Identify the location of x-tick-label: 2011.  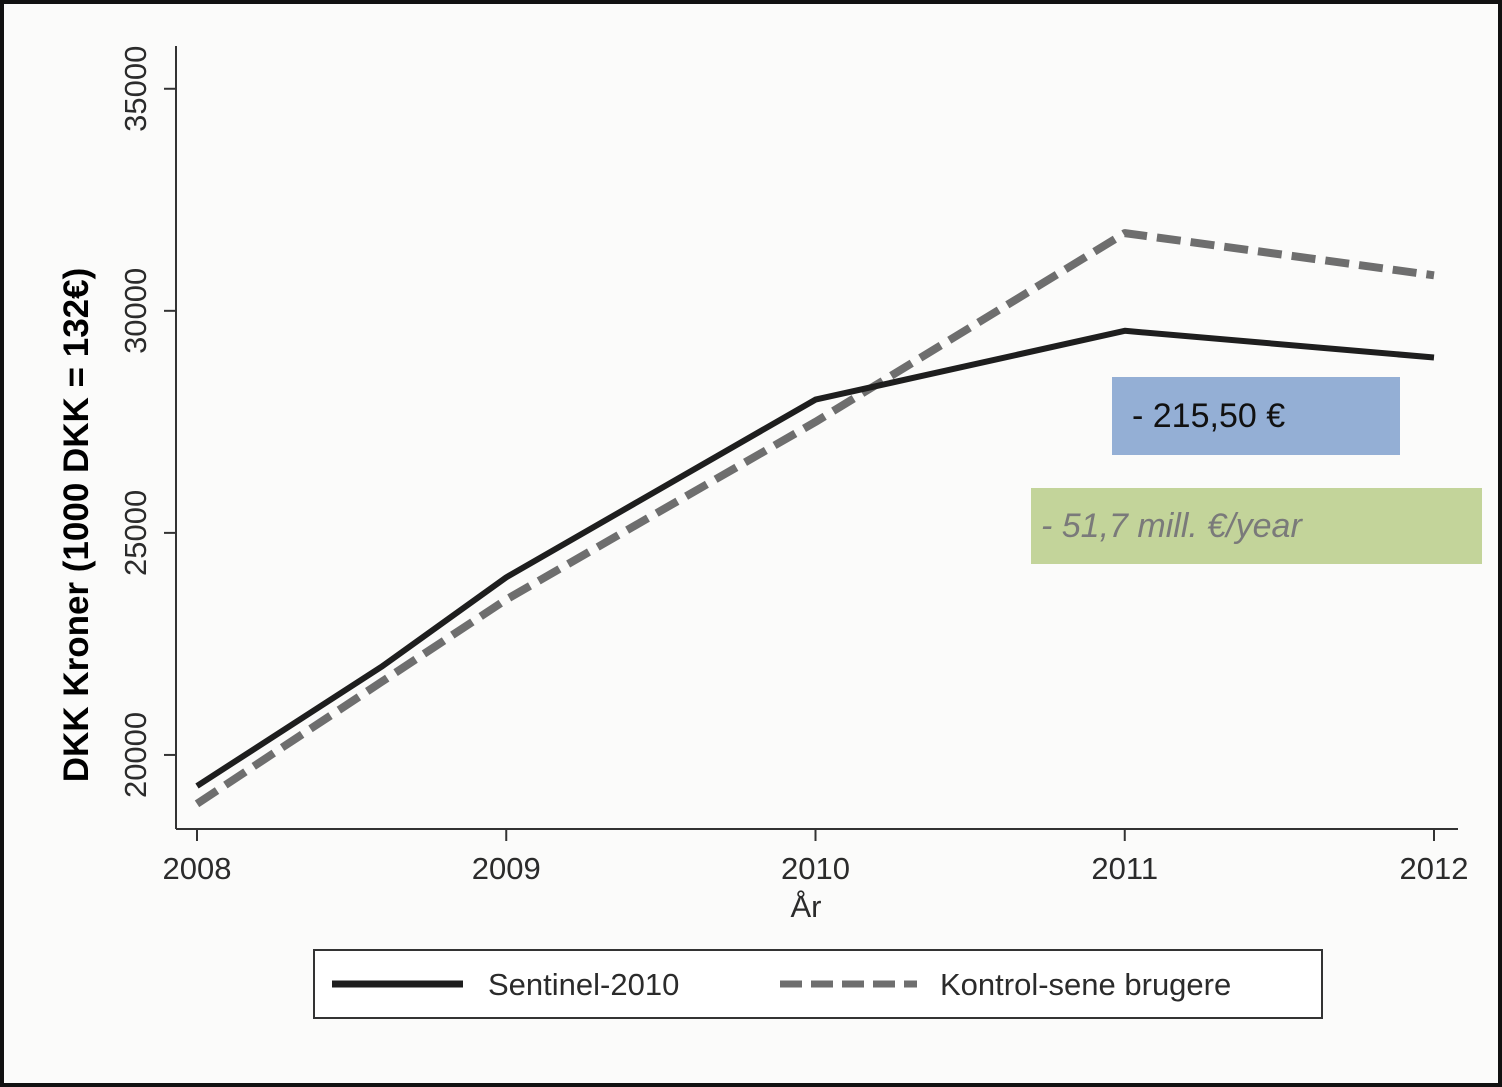
(1124, 868).